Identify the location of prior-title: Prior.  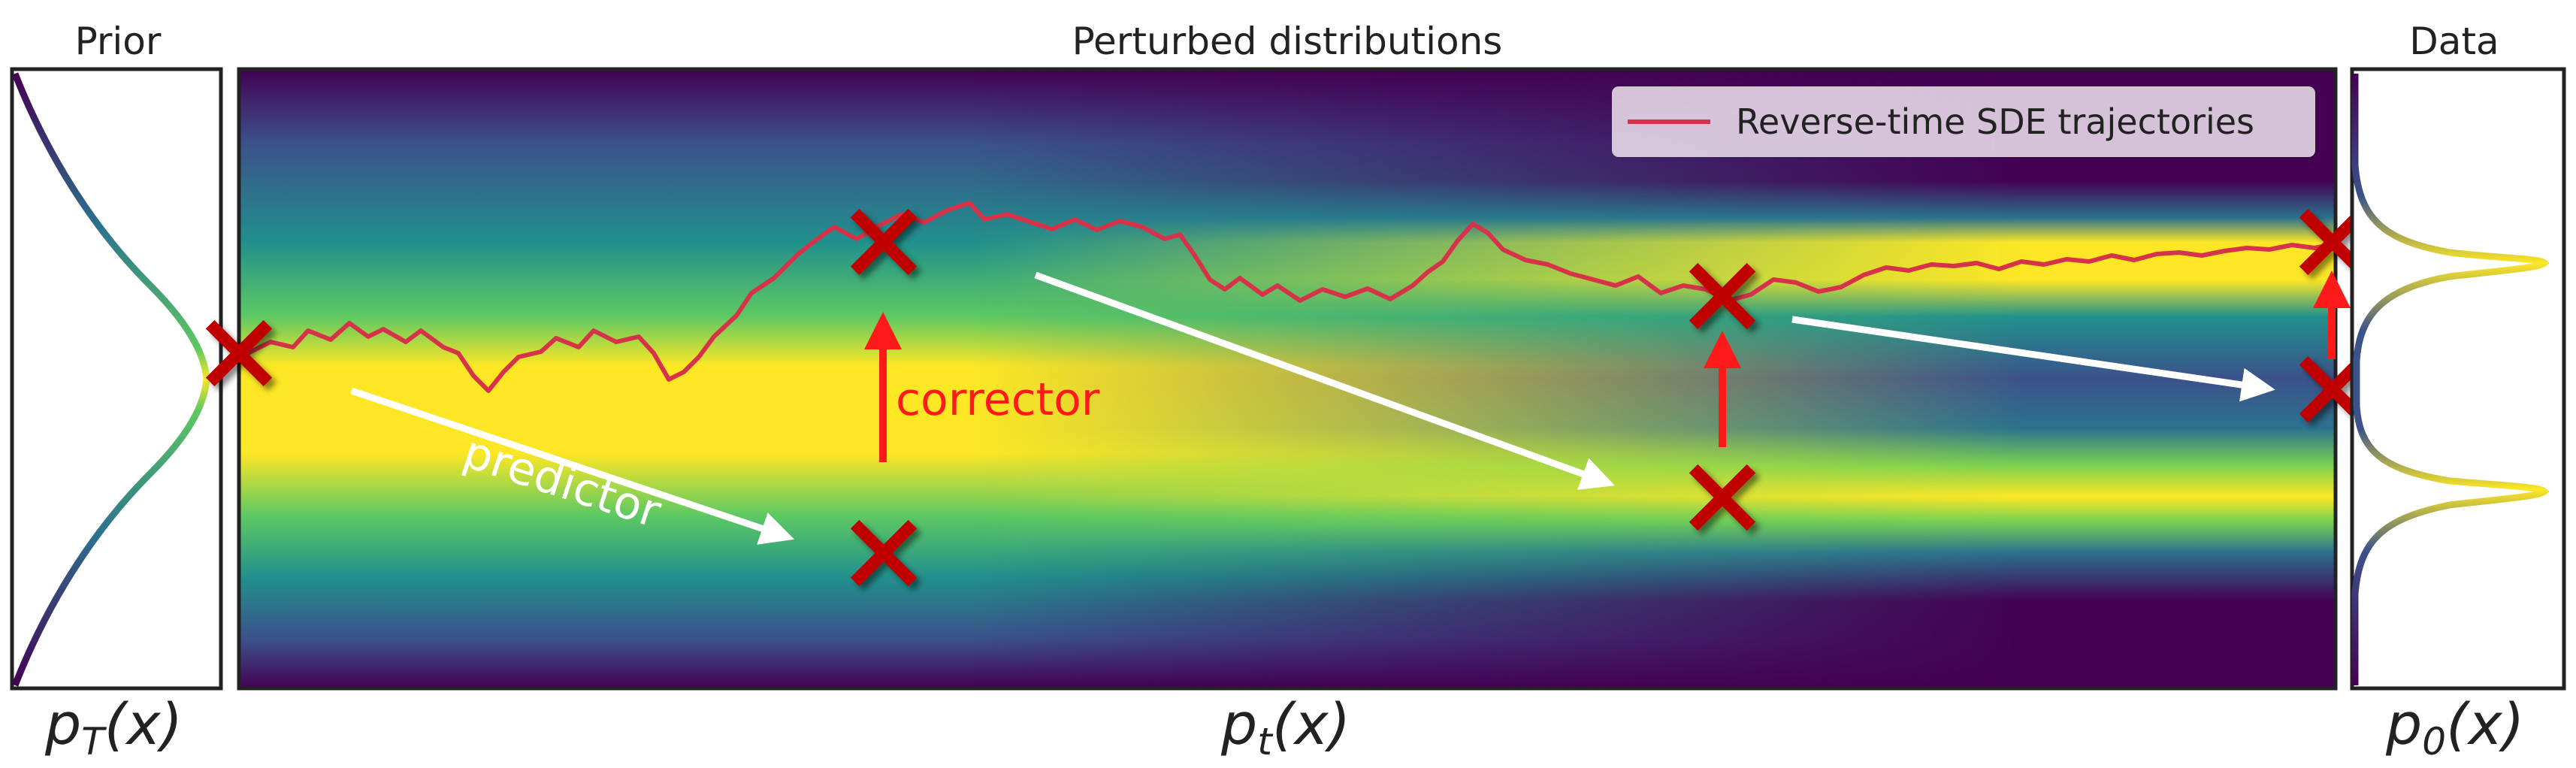
(119, 41).